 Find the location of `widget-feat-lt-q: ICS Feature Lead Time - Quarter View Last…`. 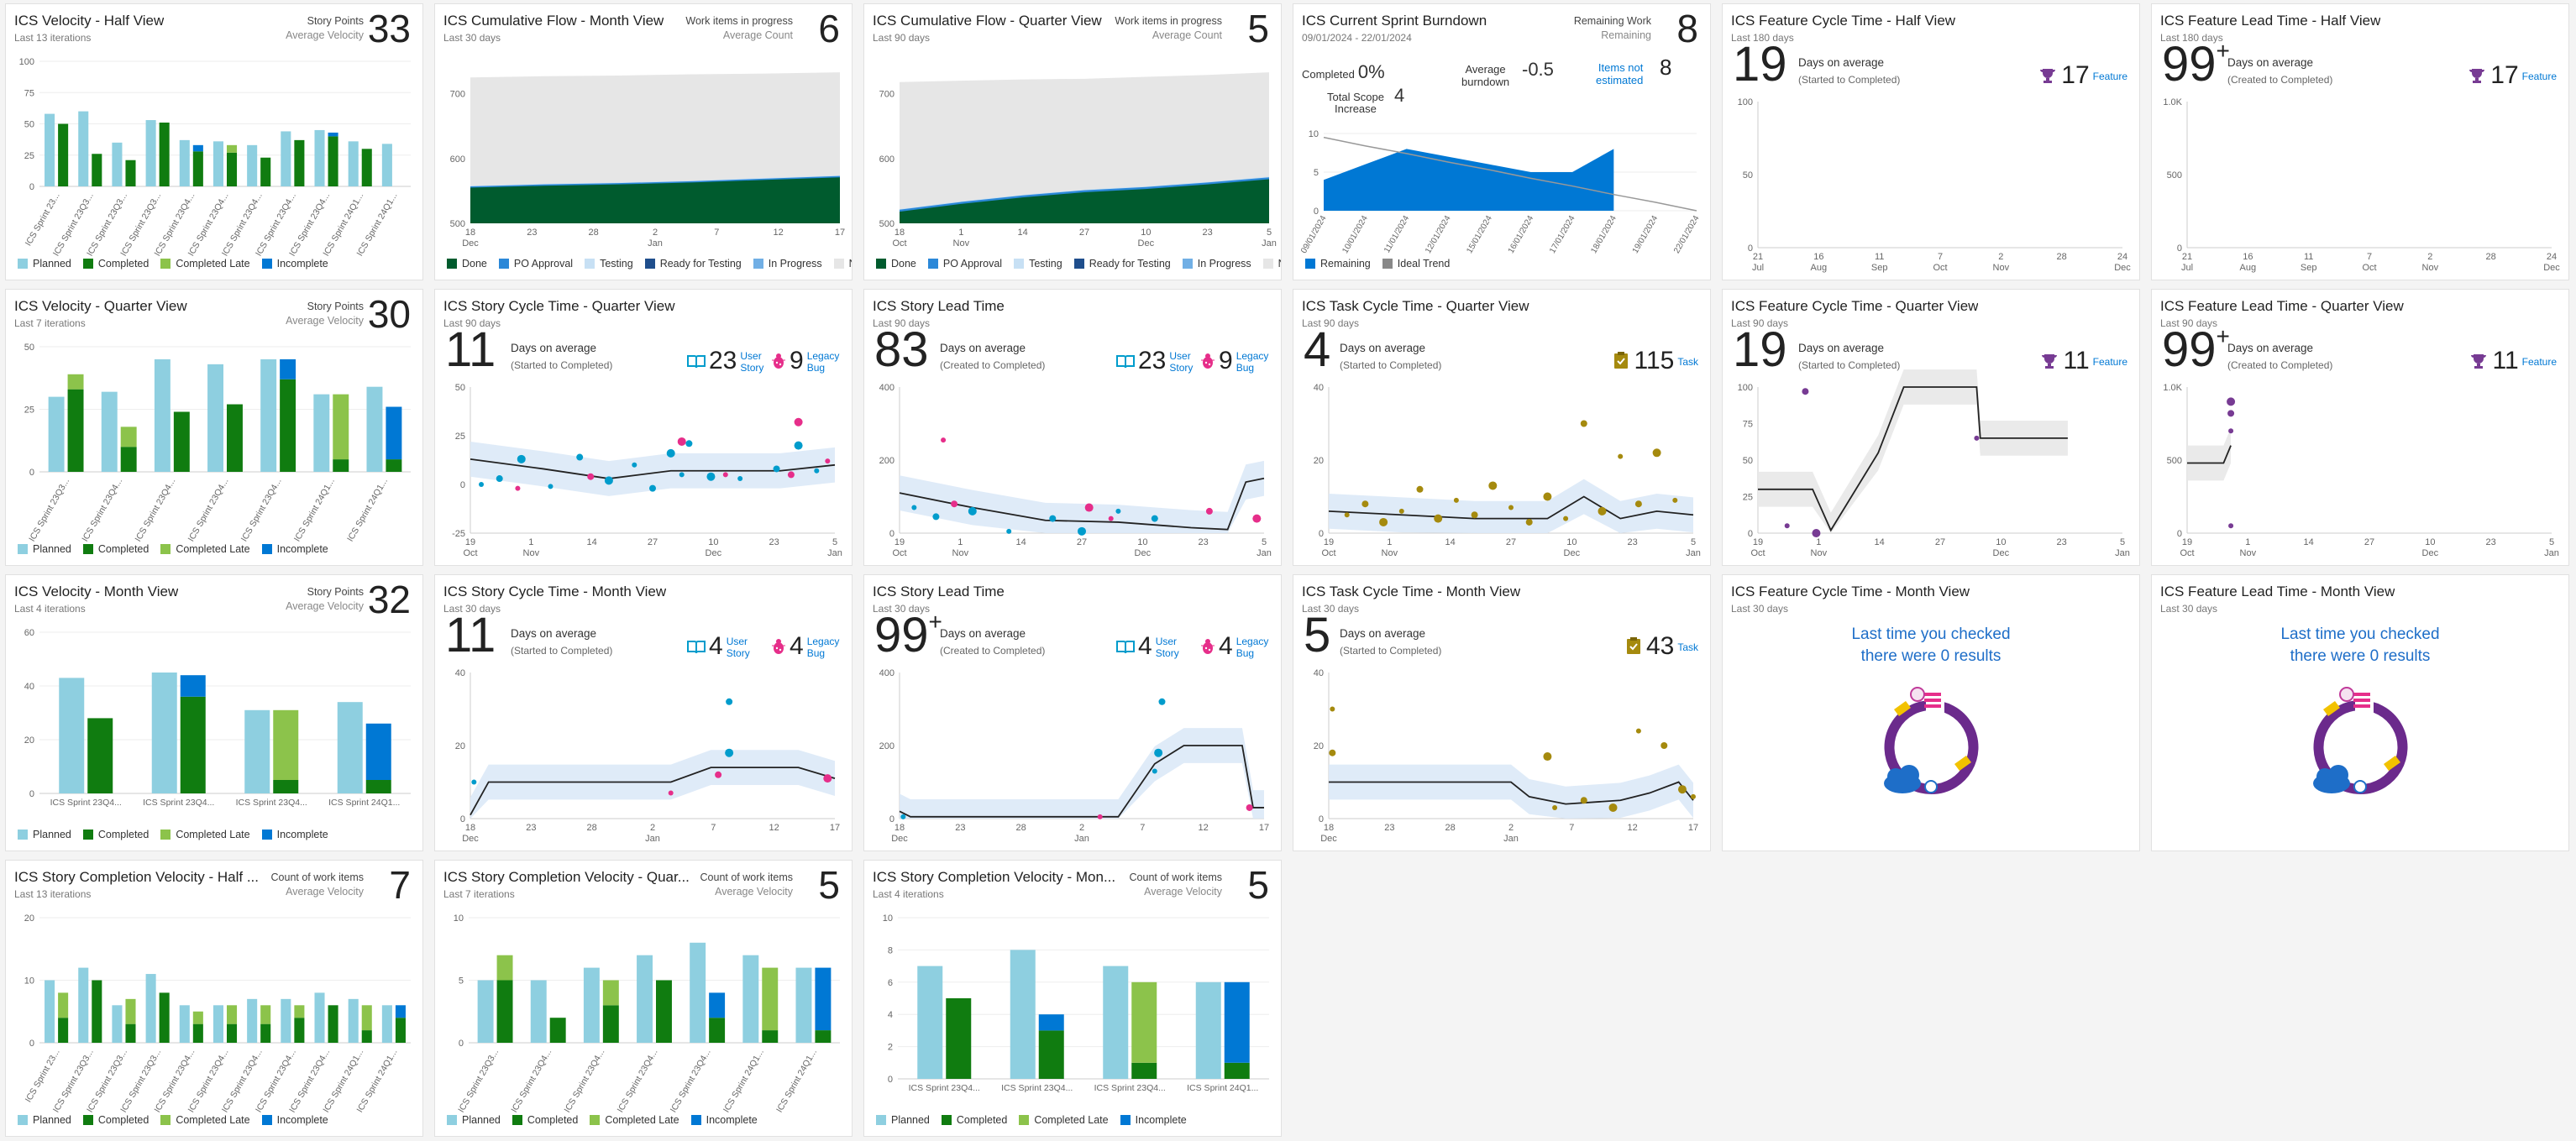

widget-feat-lt-q: ICS Feature Lead Time - Quarter View Last… is located at coordinates (2360, 427).